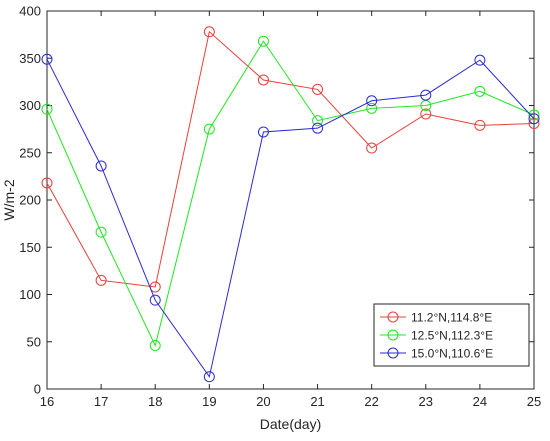 The width and height of the screenshot is (550, 441). I want to click on y-tick-label: 350, so click(30, 58).